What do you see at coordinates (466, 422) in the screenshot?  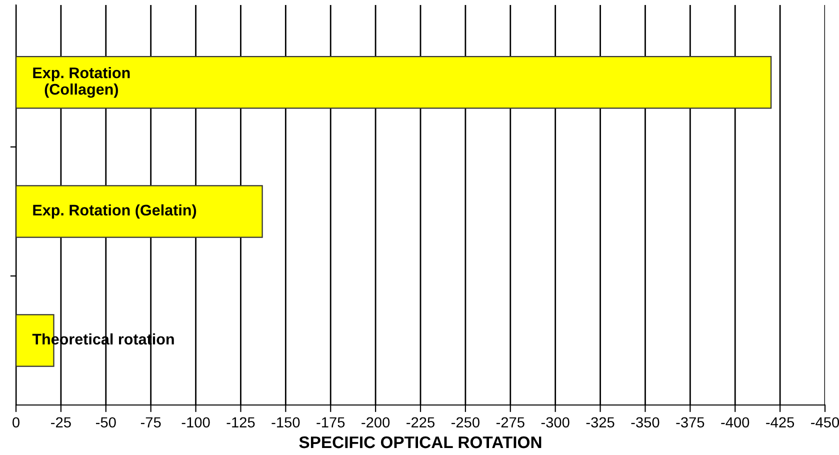 I see `x-tick-label: -250` at bounding box center [466, 422].